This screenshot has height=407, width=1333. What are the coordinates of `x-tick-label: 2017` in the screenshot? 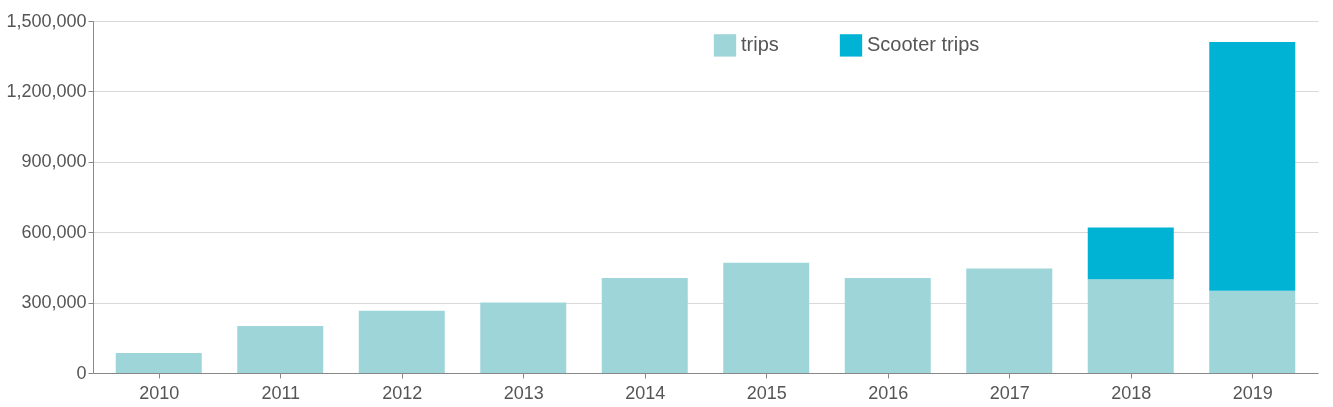 It's located at (1009, 392).